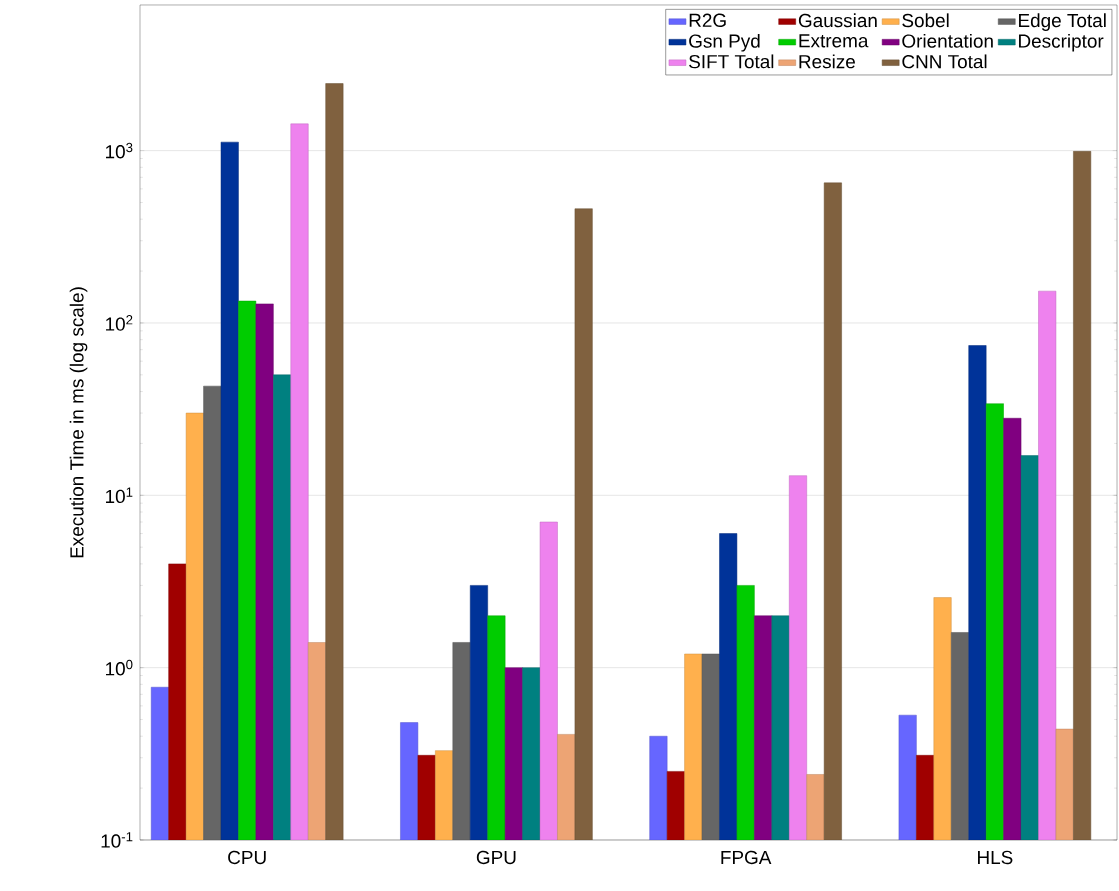 This screenshot has height=891, width=1119. What do you see at coordinates (827, 61) in the screenshot?
I see `legend-label: Resize` at bounding box center [827, 61].